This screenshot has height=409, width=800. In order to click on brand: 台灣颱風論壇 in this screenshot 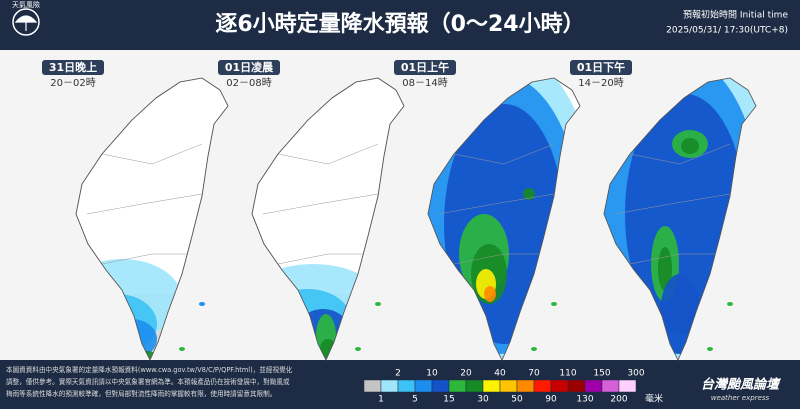, I will do `click(741, 385)`.